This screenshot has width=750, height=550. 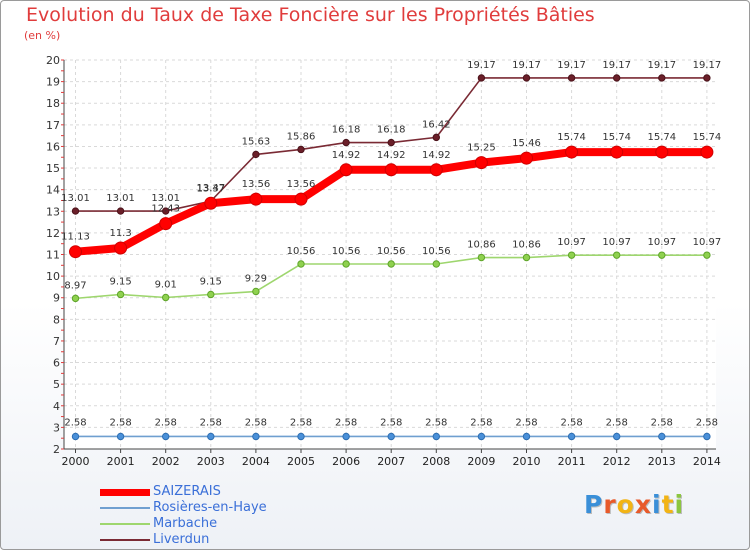 What do you see at coordinates (166, 285) in the screenshot?
I see `data-label-2: 9.01` at bounding box center [166, 285].